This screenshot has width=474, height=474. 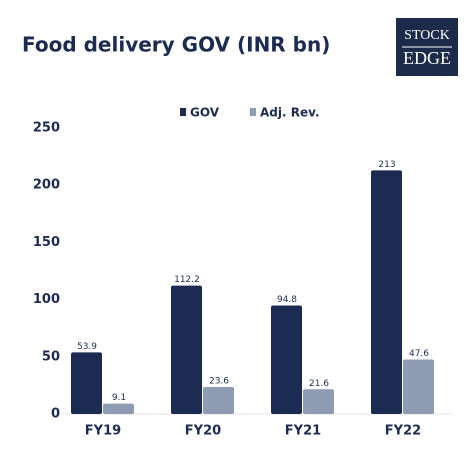 I want to click on y-tick-label: 150, so click(x=46, y=242).